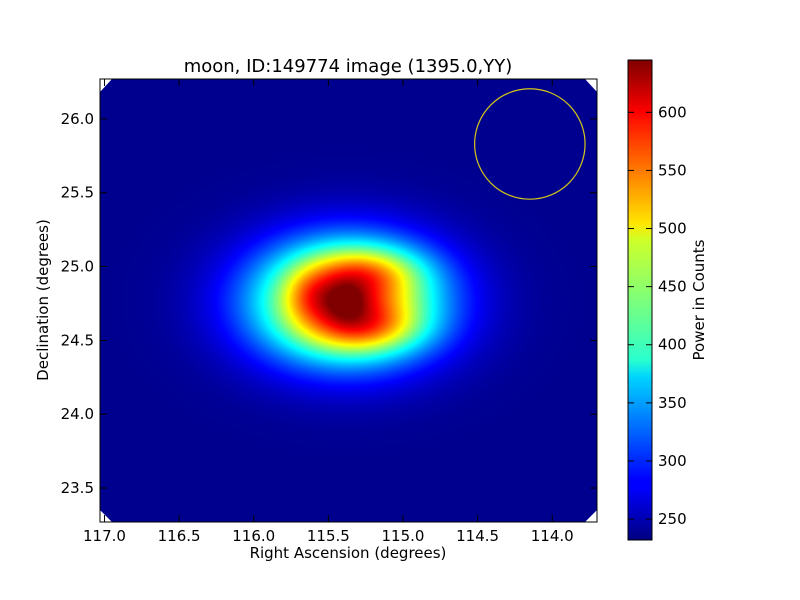 The width and height of the screenshot is (800, 600). Describe the element at coordinates (104, 536) in the screenshot. I see `x-tick-label: 117.0` at that location.